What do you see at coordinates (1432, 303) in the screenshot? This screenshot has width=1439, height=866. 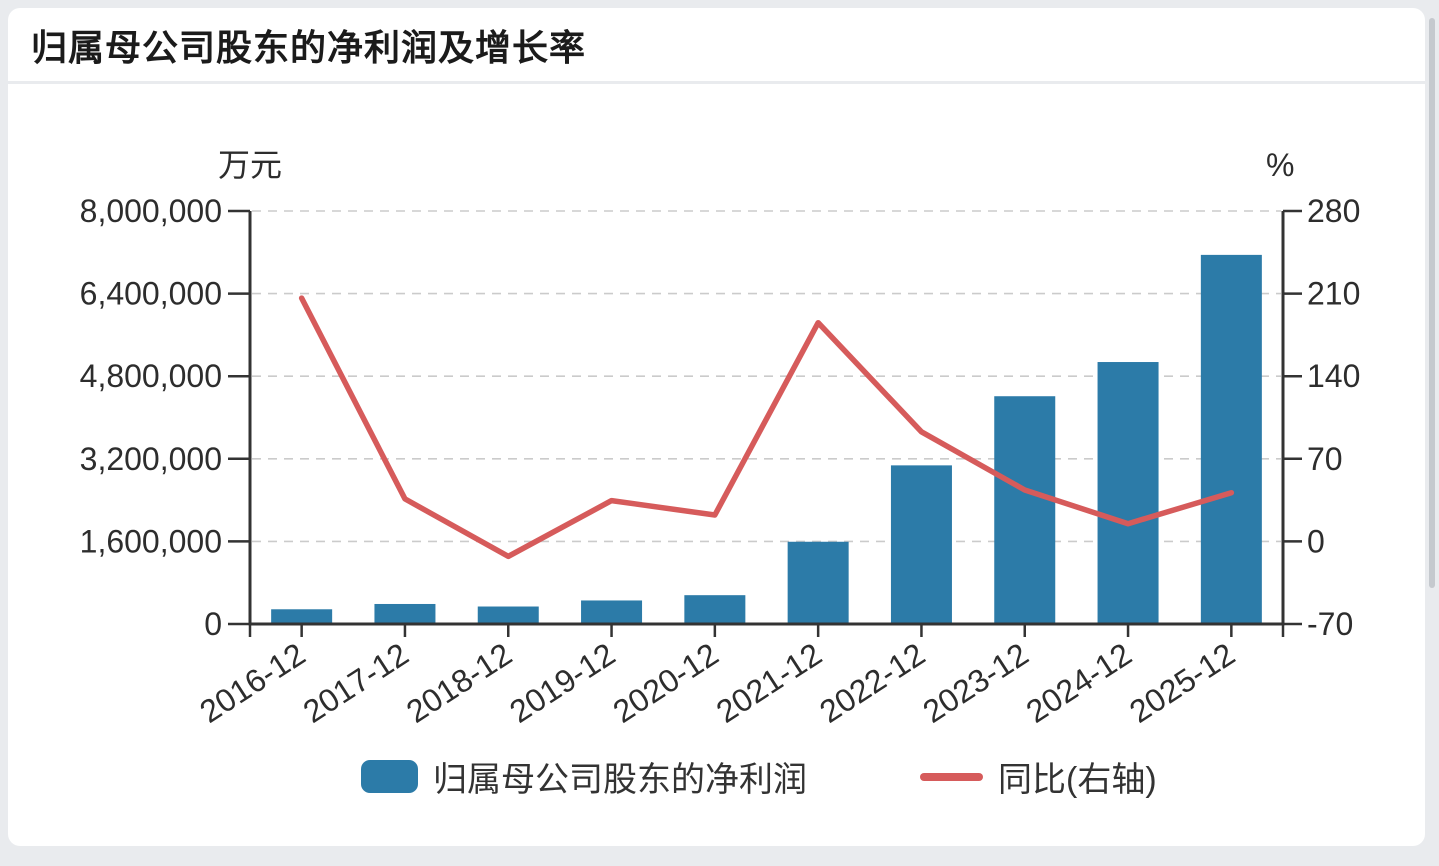 I see `scrollbar-thumb` at bounding box center [1432, 303].